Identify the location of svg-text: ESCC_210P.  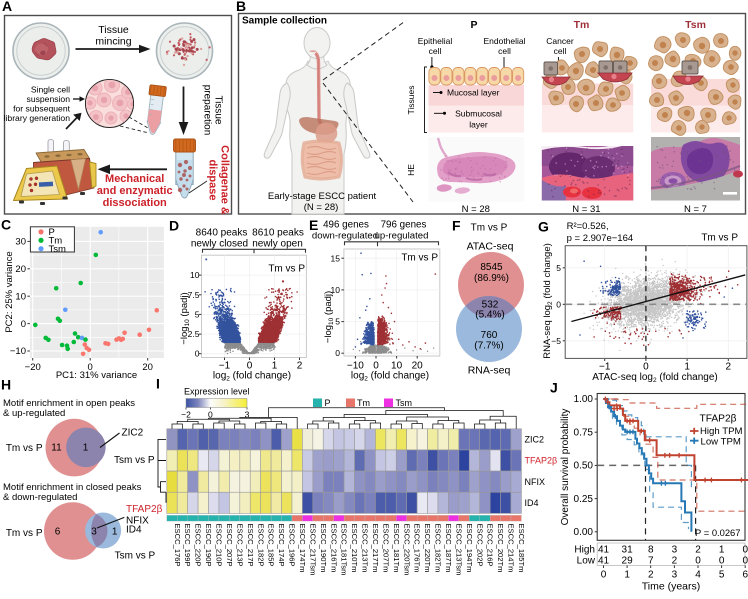
(219, 545).